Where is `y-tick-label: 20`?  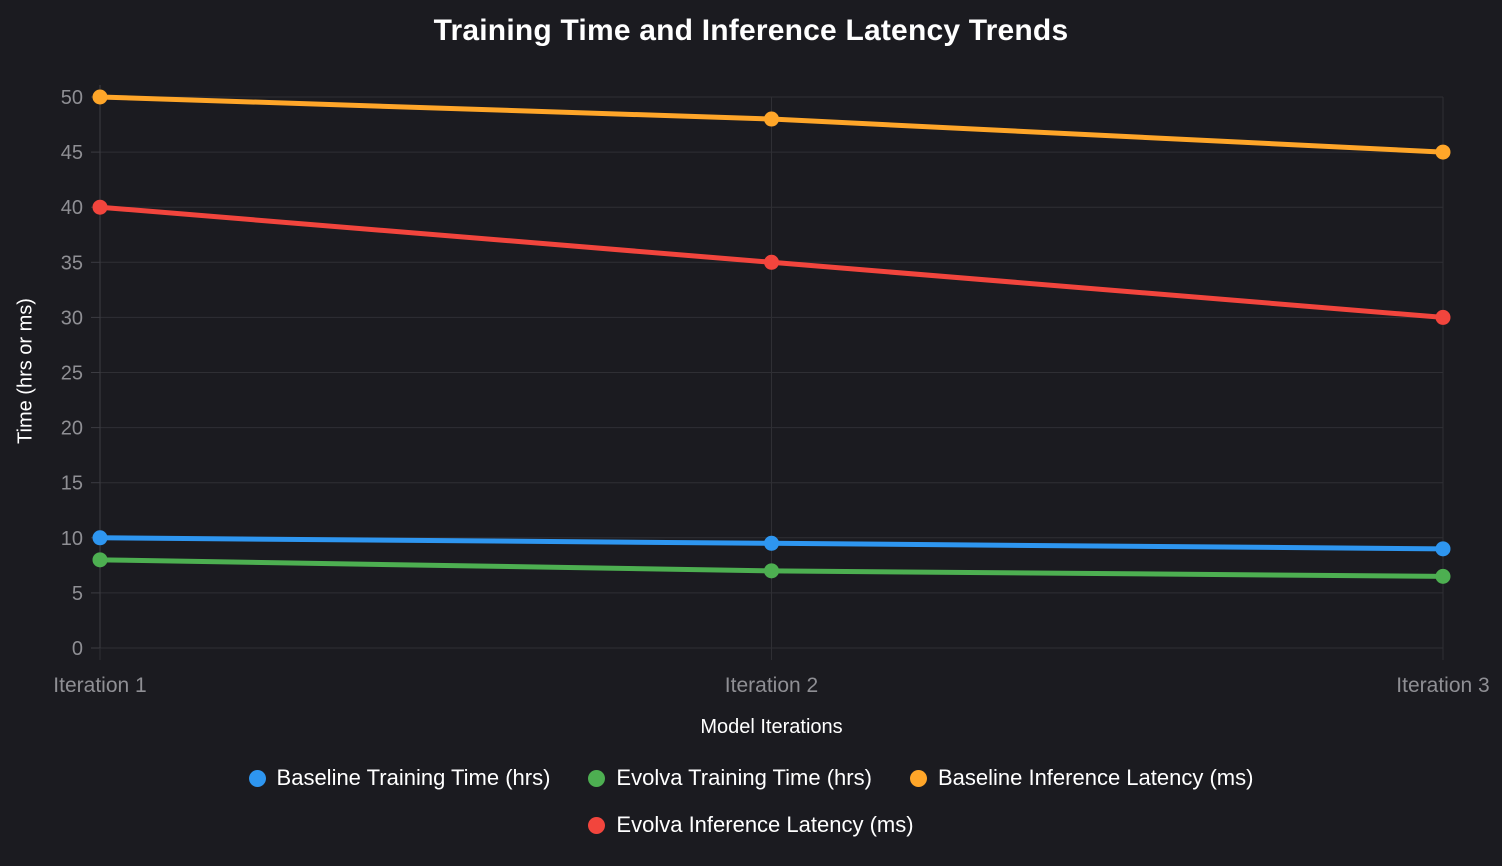 y-tick-label: 20 is located at coordinates (72, 429).